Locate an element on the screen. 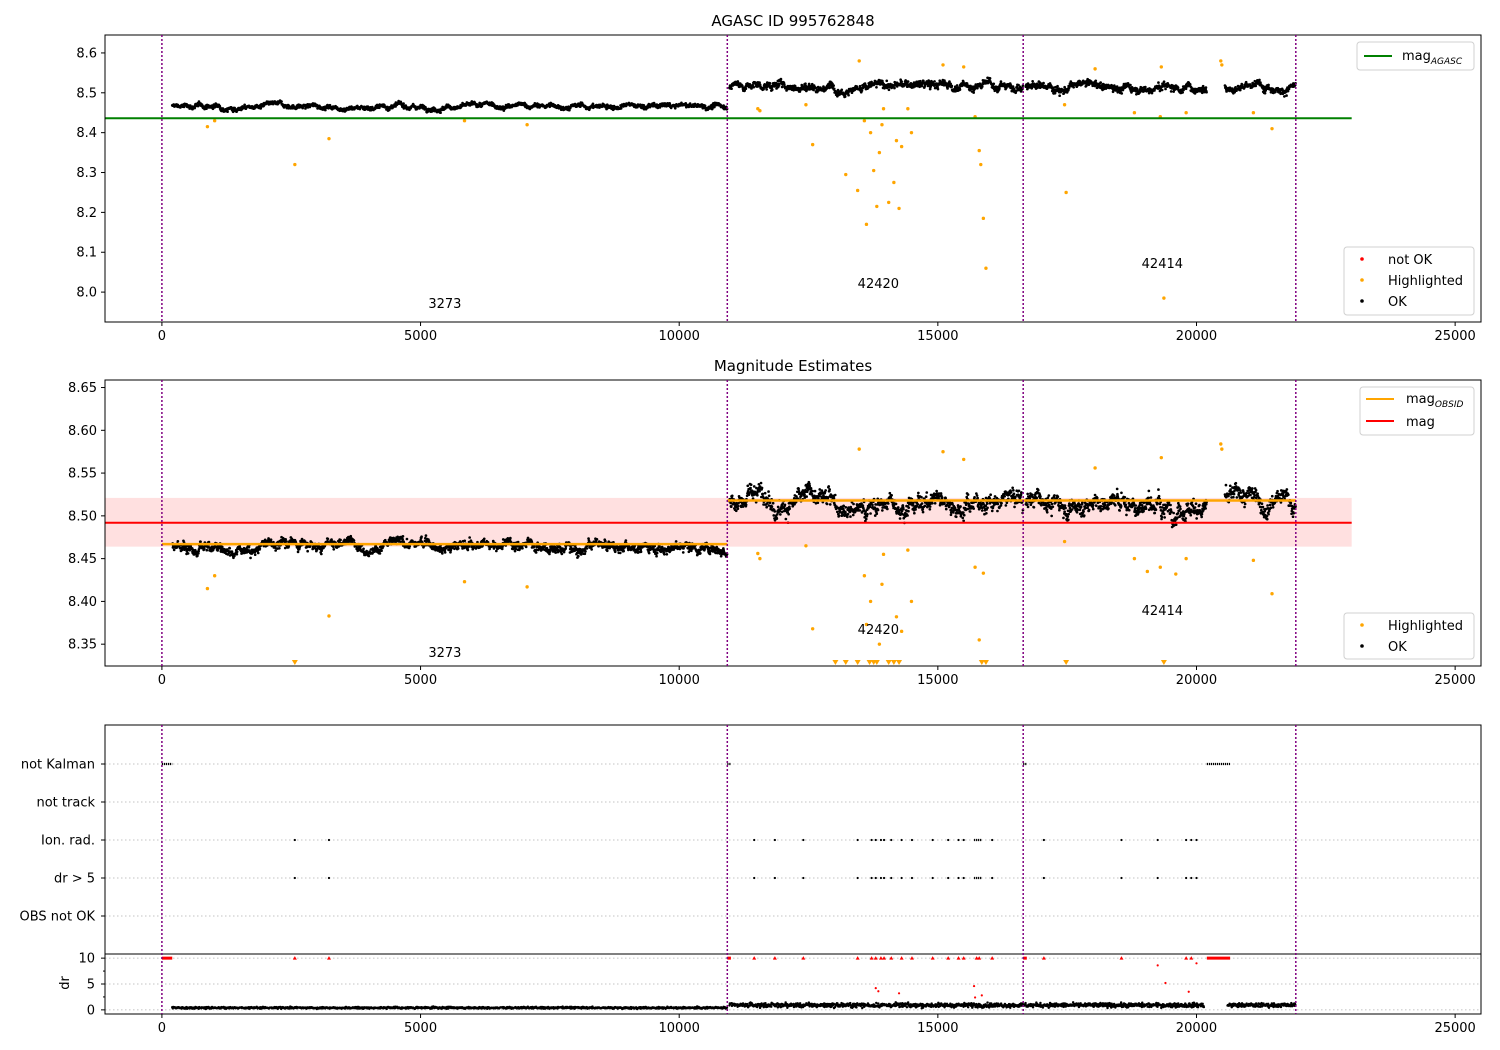 This screenshot has width=1500, height=1050. x-tick-label: 10000 is located at coordinates (679, 336).